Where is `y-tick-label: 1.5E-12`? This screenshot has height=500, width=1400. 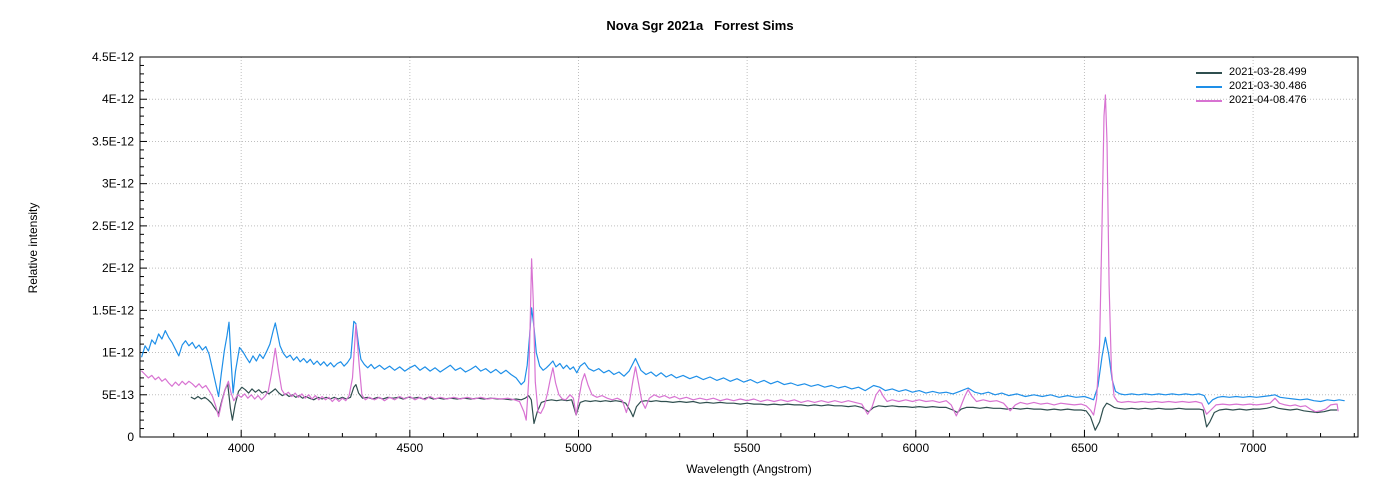
y-tick-label: 1.5E-12 is located at coordinates (113, 310).